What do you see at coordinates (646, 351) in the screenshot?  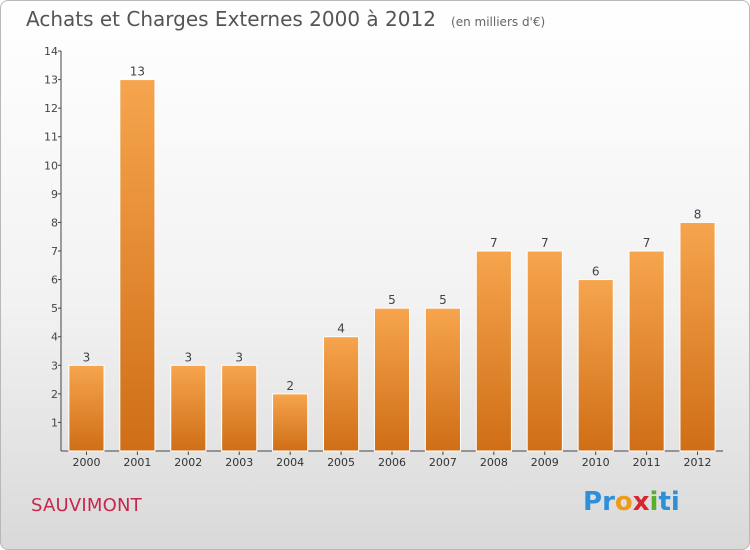 I see `bar-2011` at bounding box center [646, 351].